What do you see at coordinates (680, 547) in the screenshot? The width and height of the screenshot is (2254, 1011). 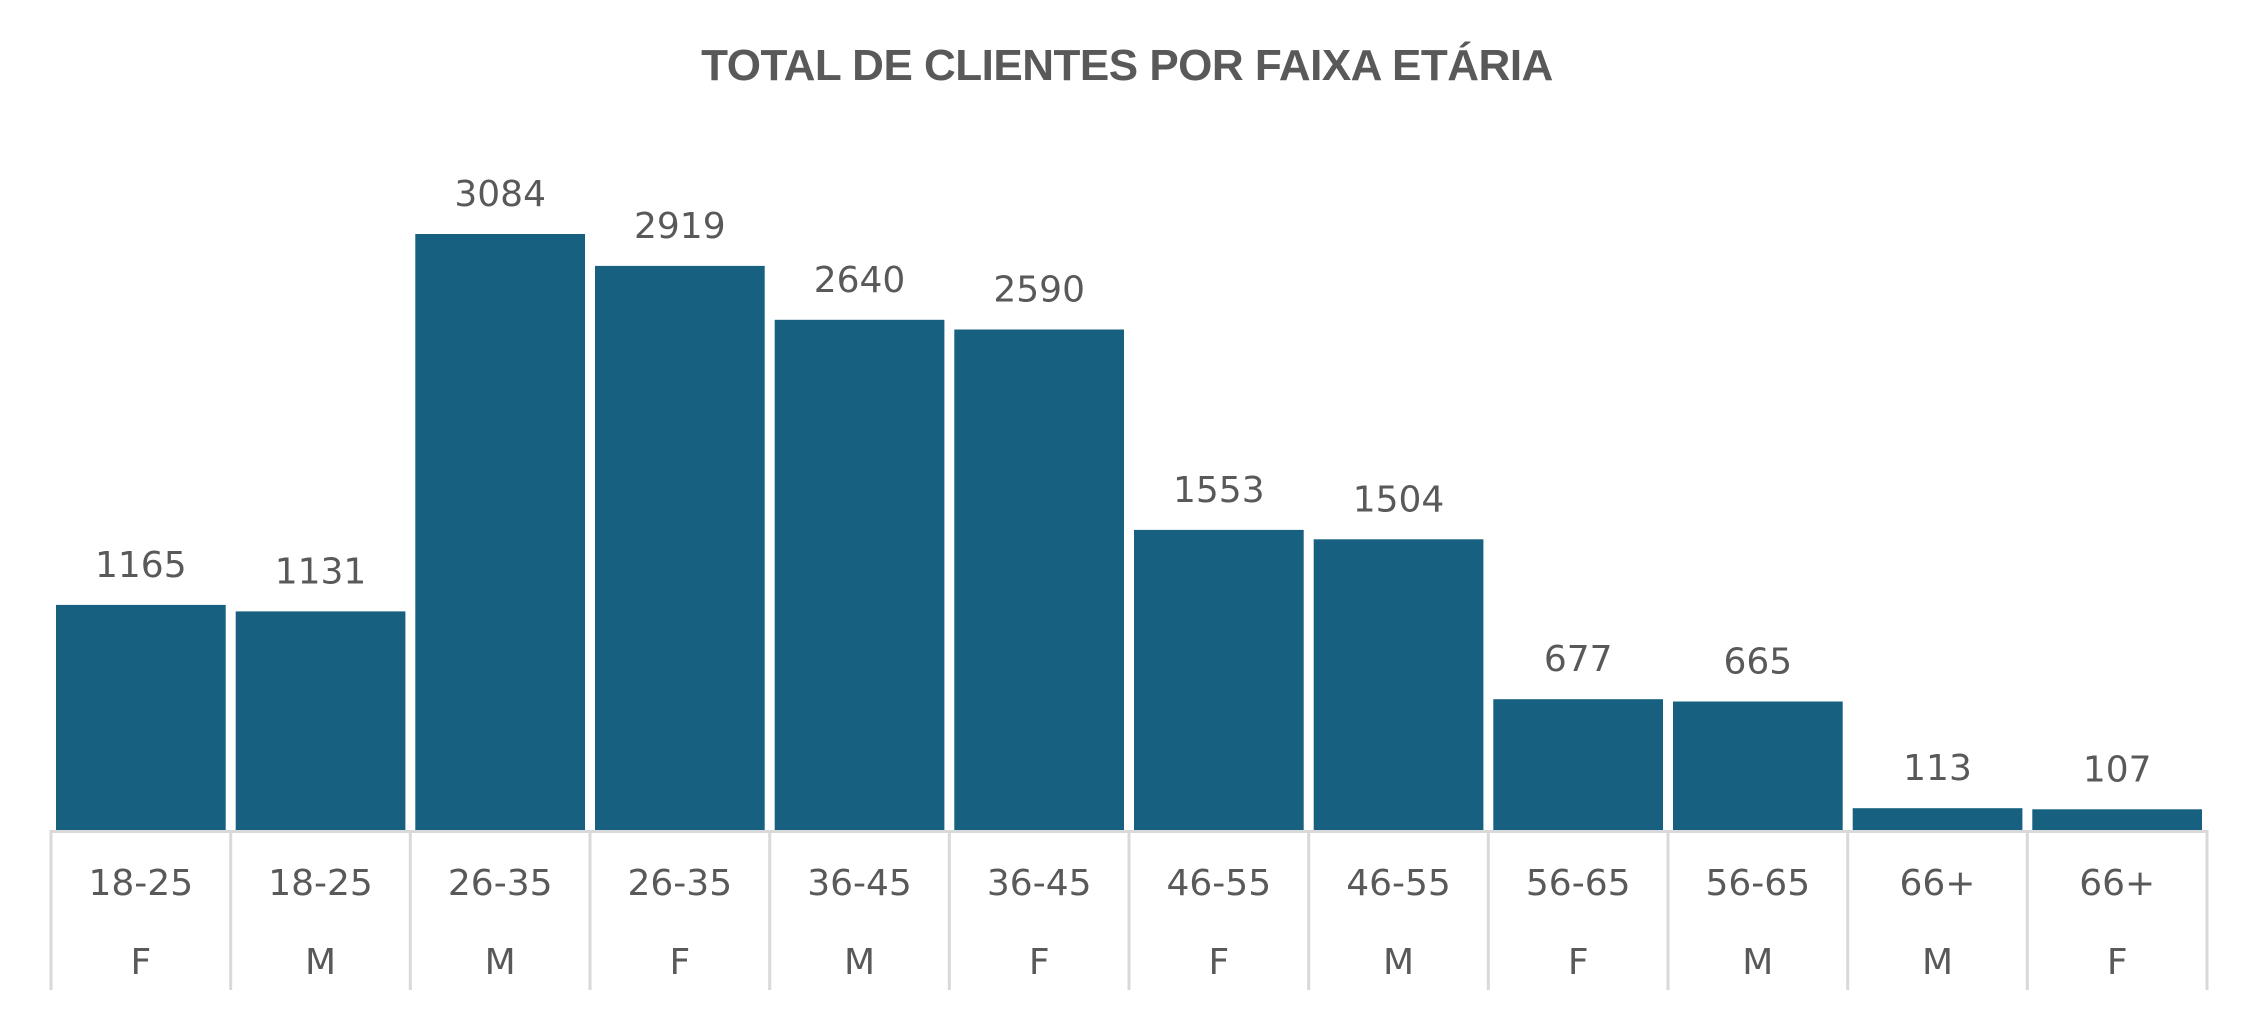 I see `bar-26-35-F` at bounding box center [680, 547].